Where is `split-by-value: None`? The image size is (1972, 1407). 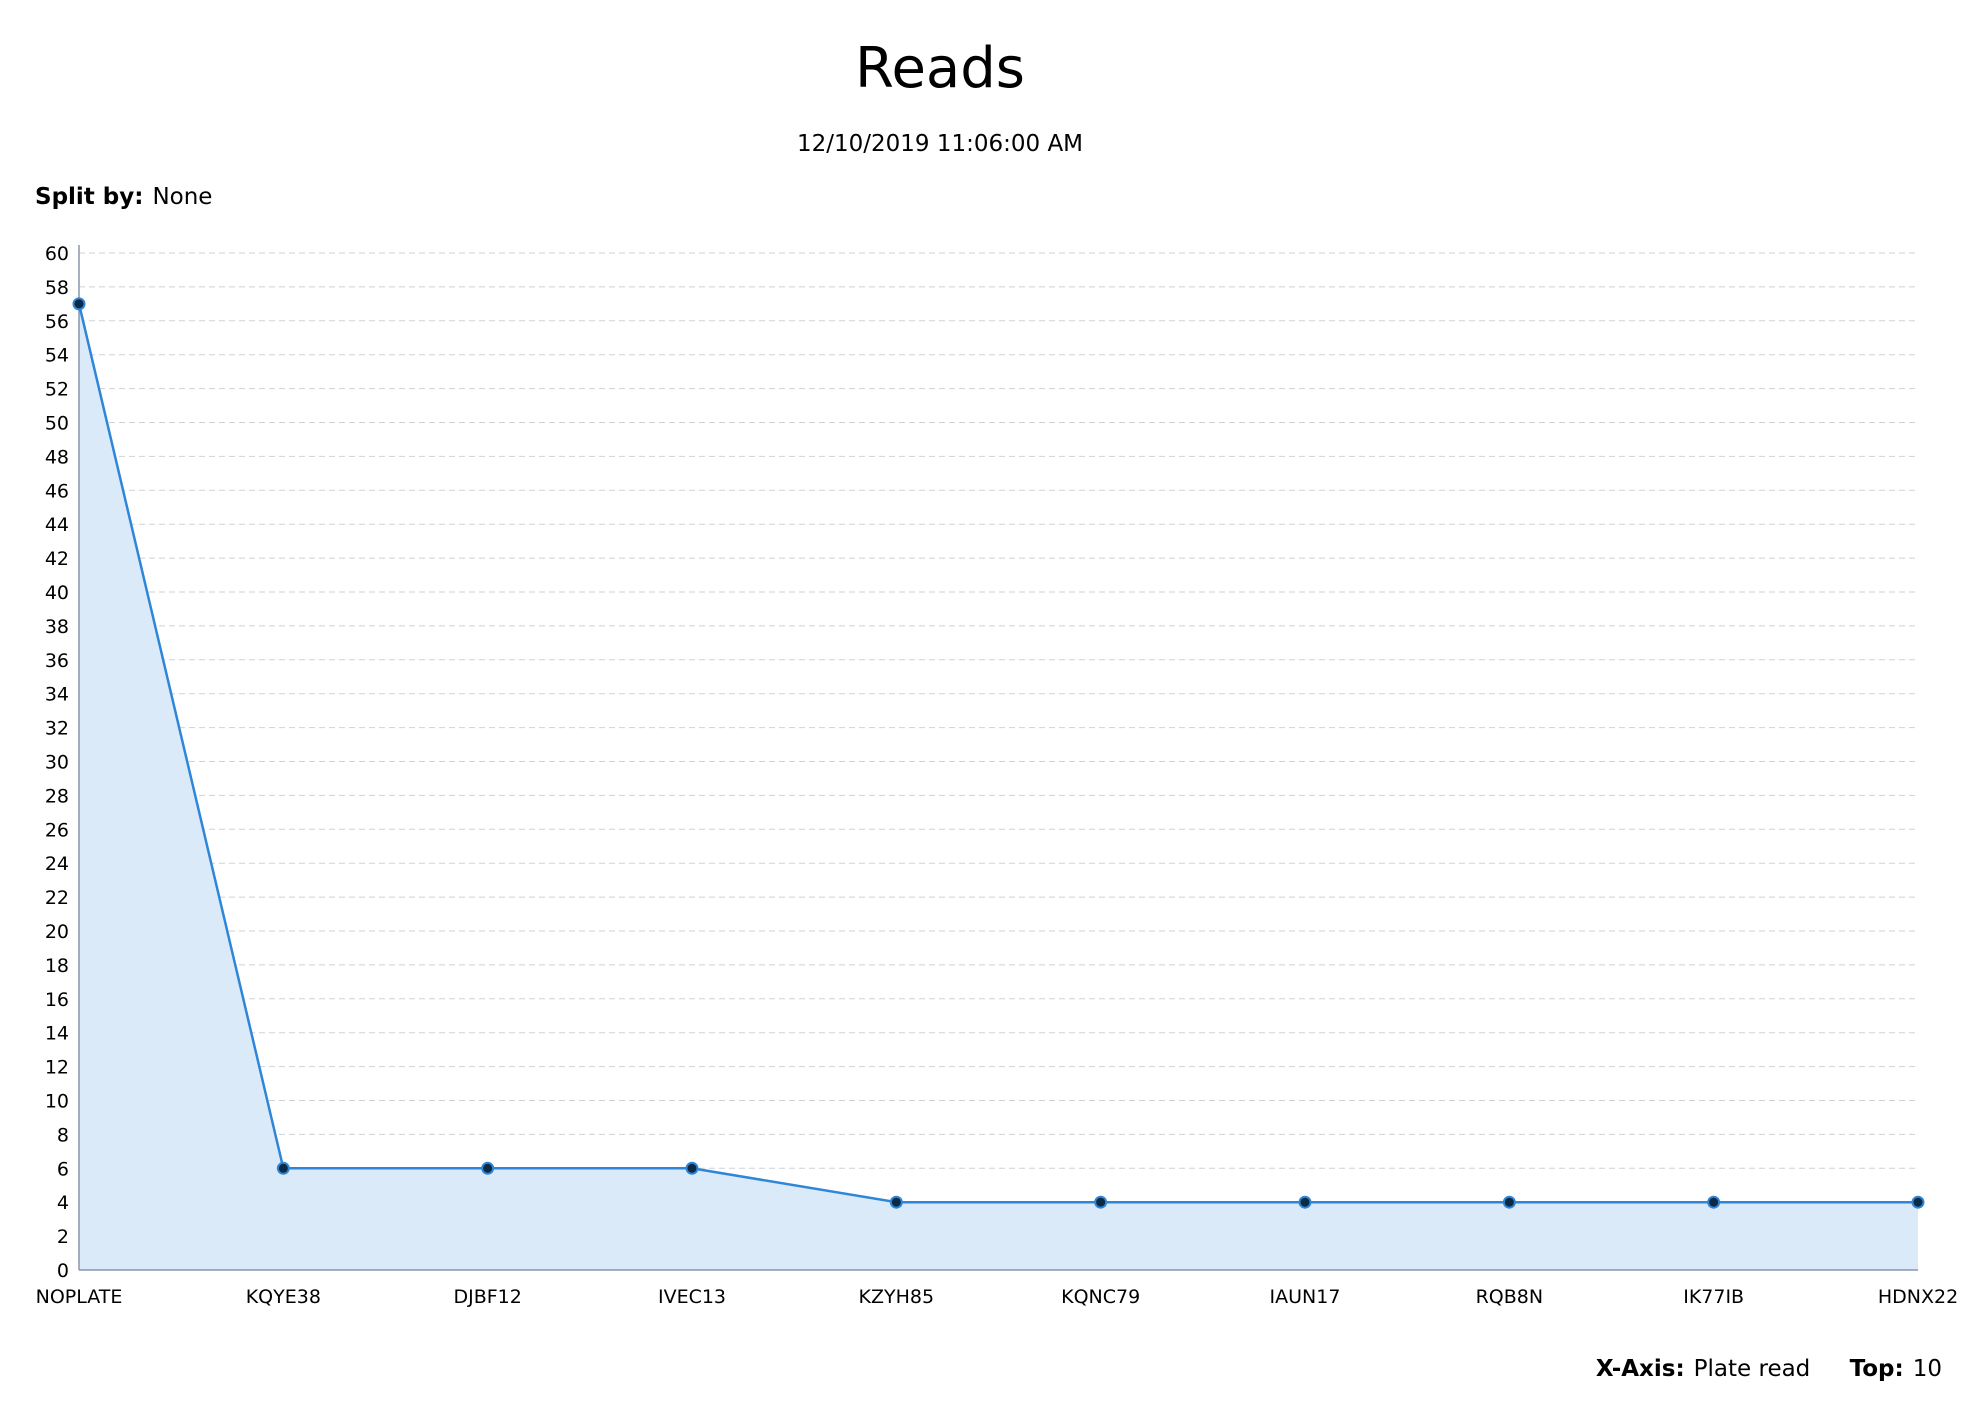 split-by-value: None is located at coordinates (182, 197).